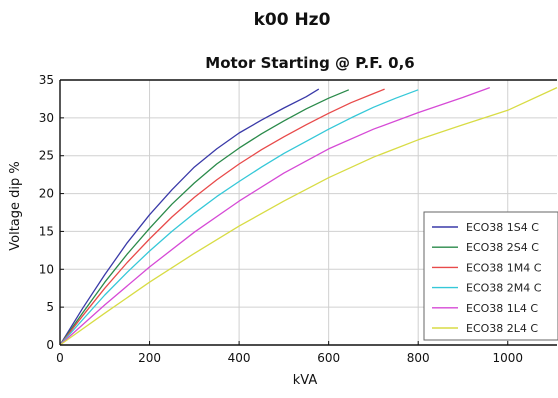 The height and width of the screenshot is (398, 558). Describe the element at coordinates (46, 231) in the screenshot. I see `y-tick-label: 15` at that location.